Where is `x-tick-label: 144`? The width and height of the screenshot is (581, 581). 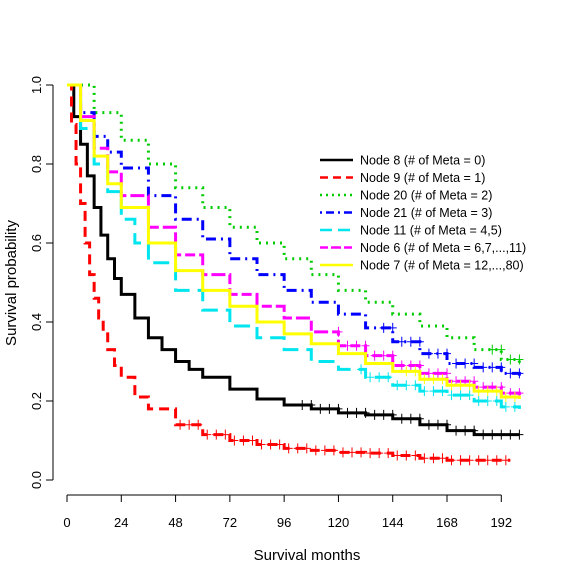
x-tick-label: 144 is located at coordinates (393, 522).